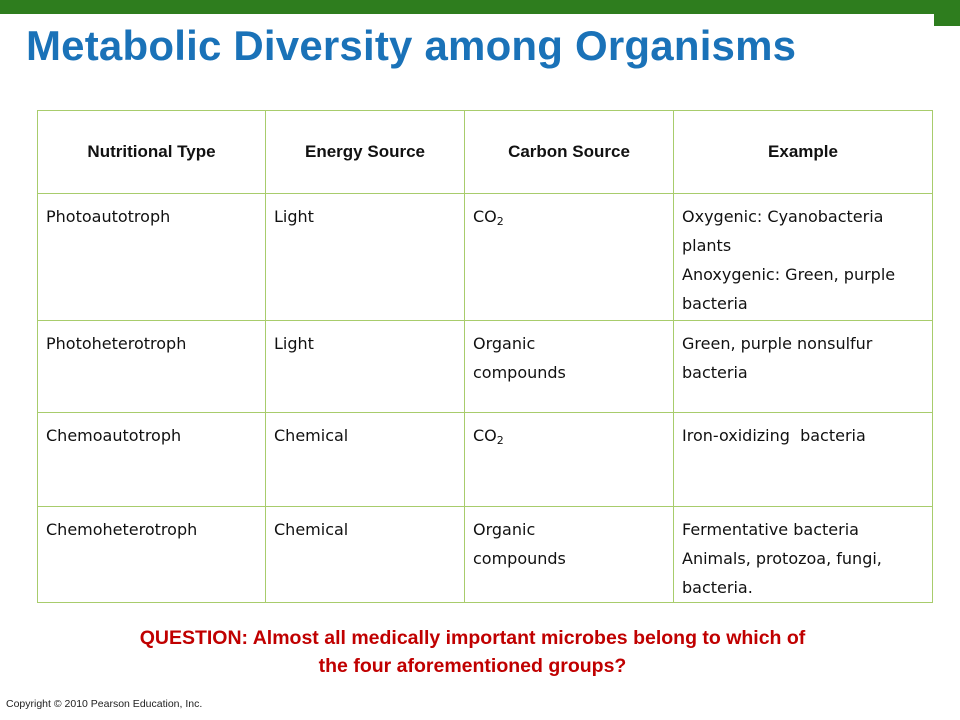  Describe the element at coordinates (947, 13) in the screenshot. I see `top-corner-accent` at that location.